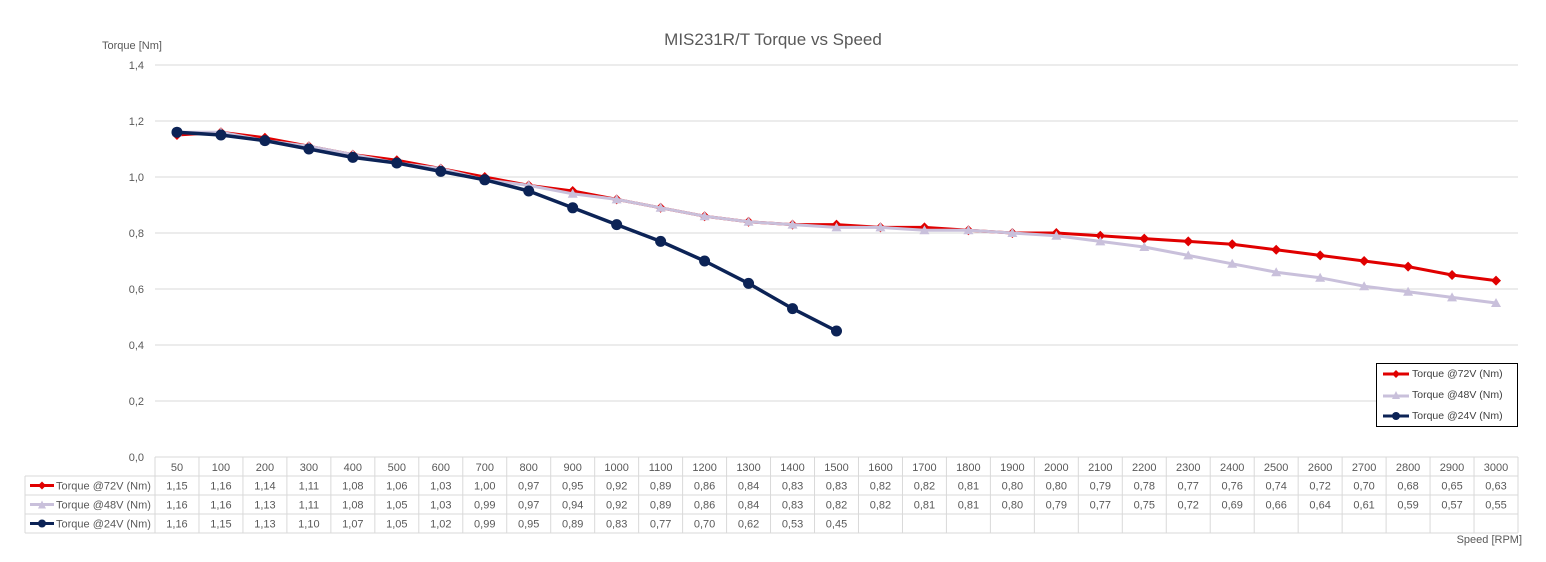  Describe the element at coordinates (1319, 506) in the screenshot. I see `table-cell: 0,64` at that location.